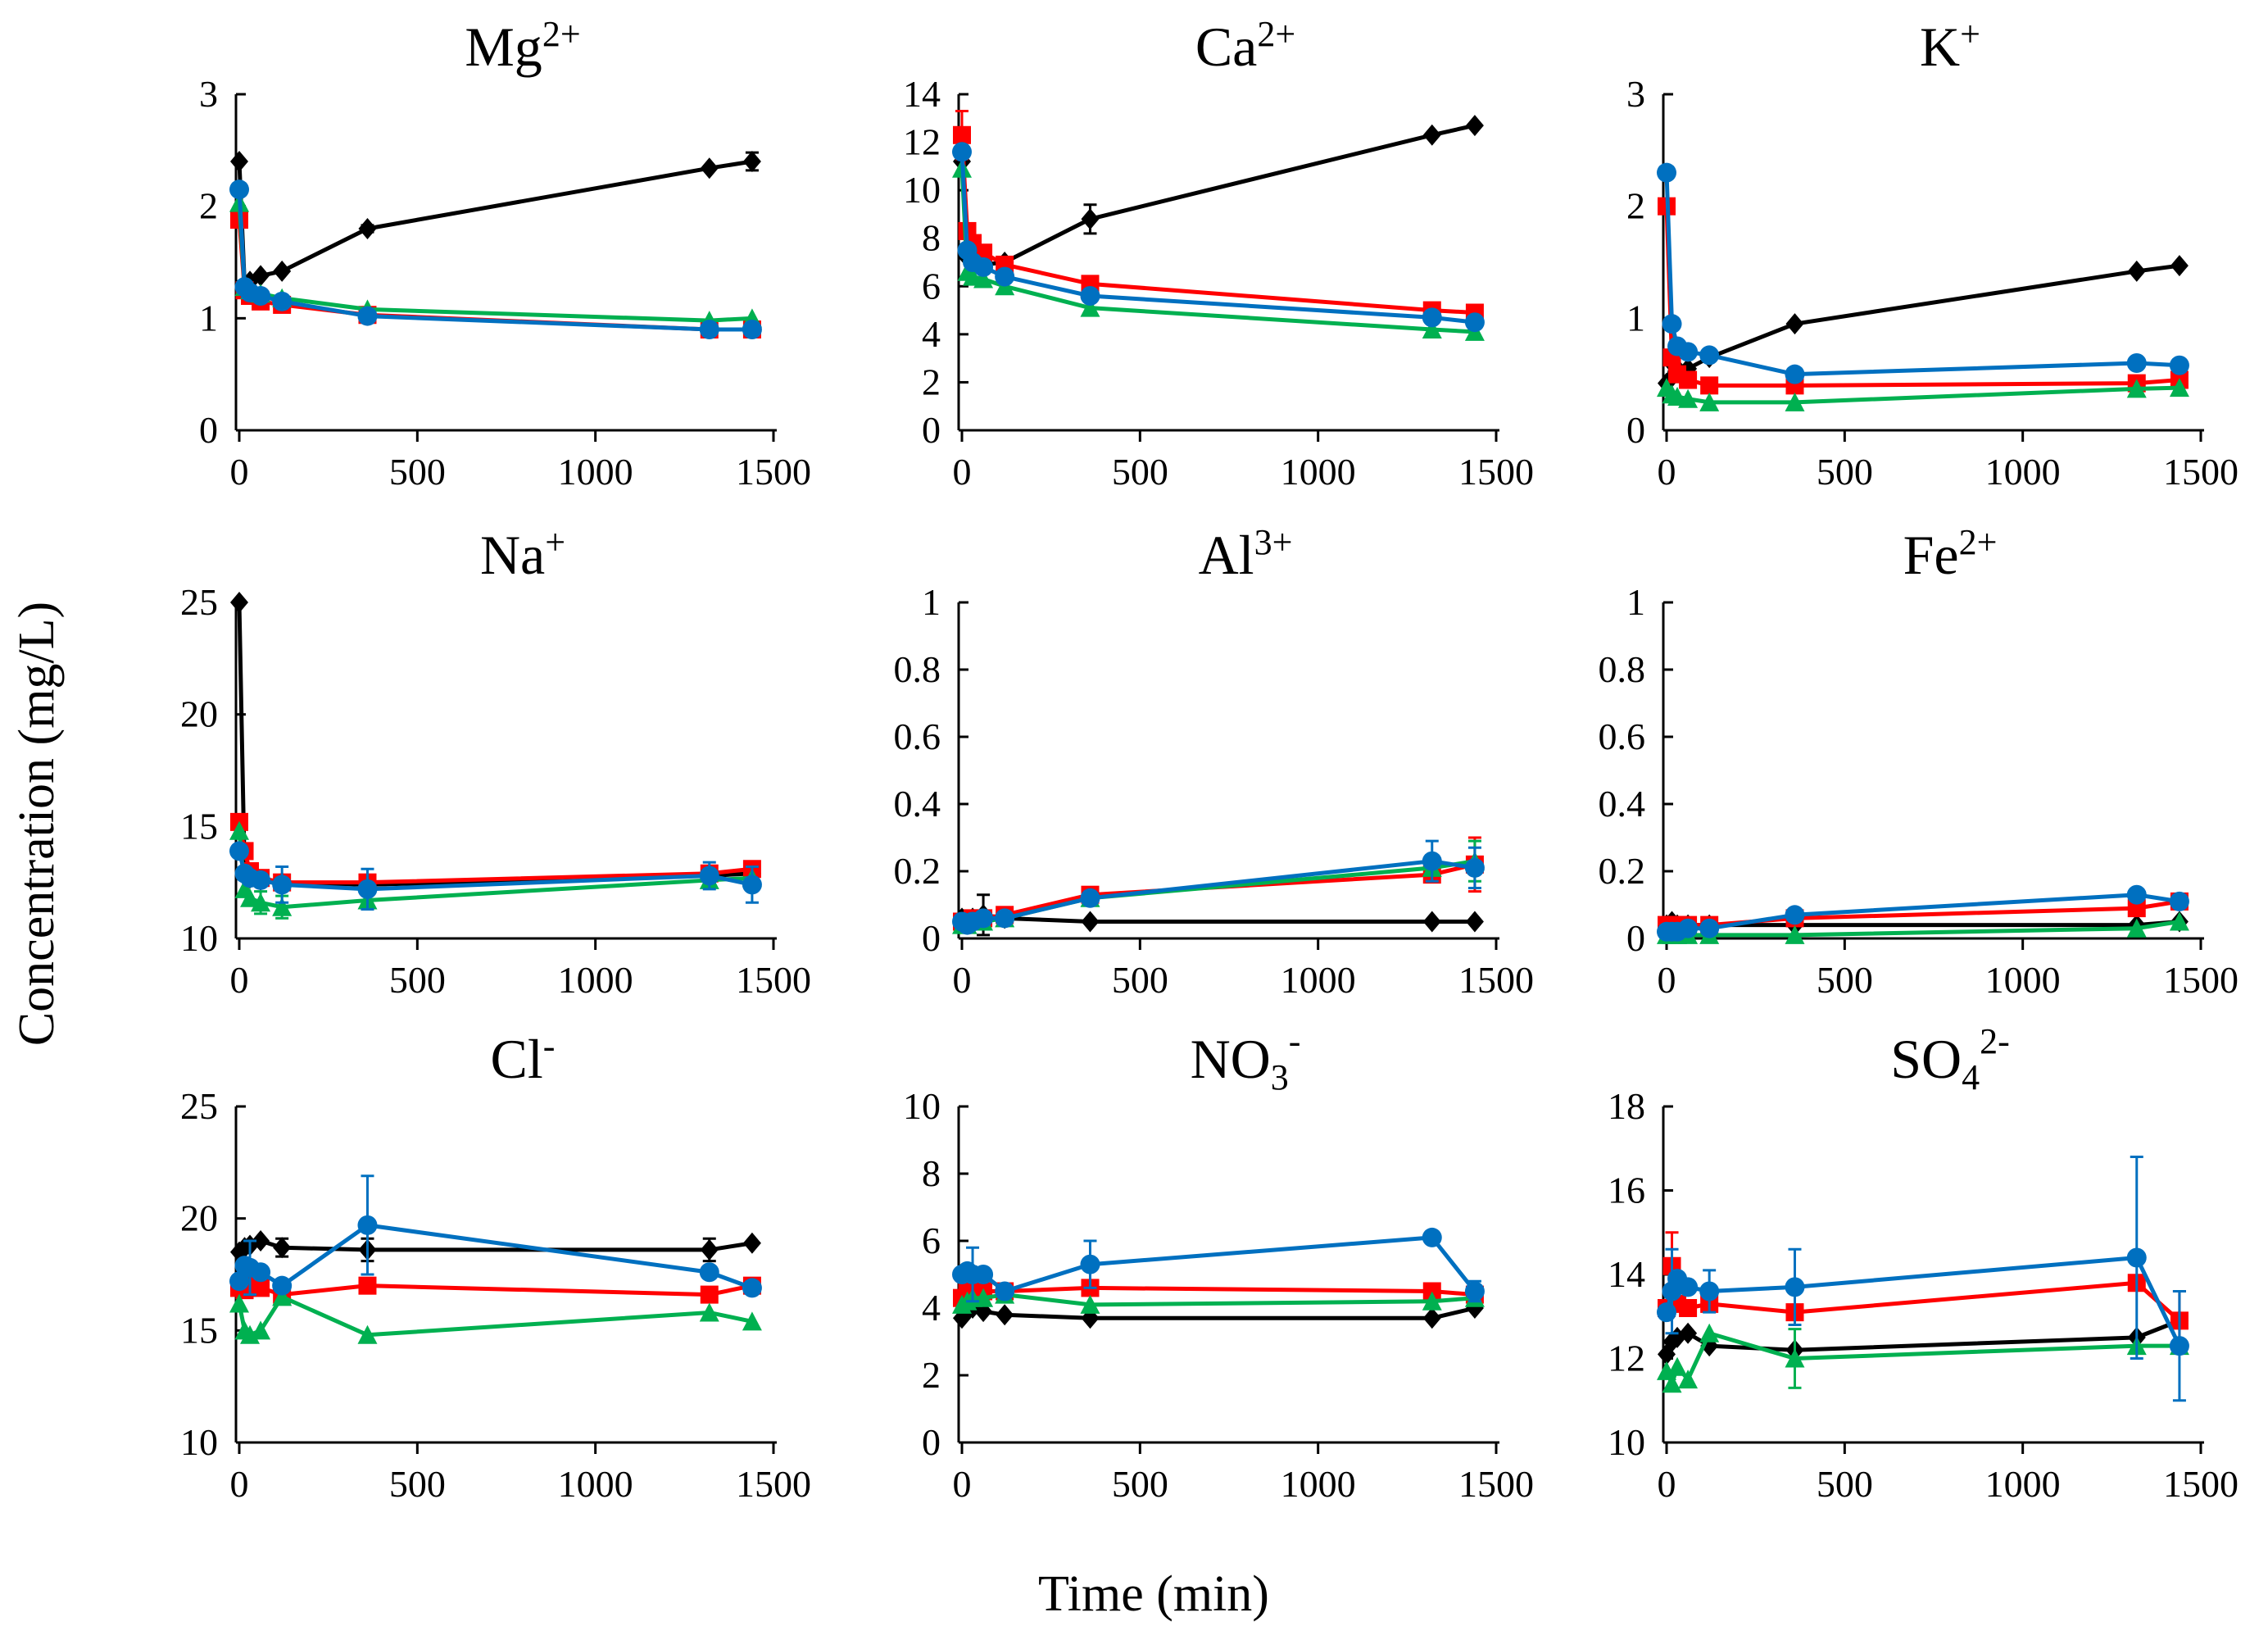 This screenshot has height=1640, width=2268. What do you see at coordinates (503, 47) in the screenshot?
I see `panel-title-base: Mg` at bounding box center [503, 47].